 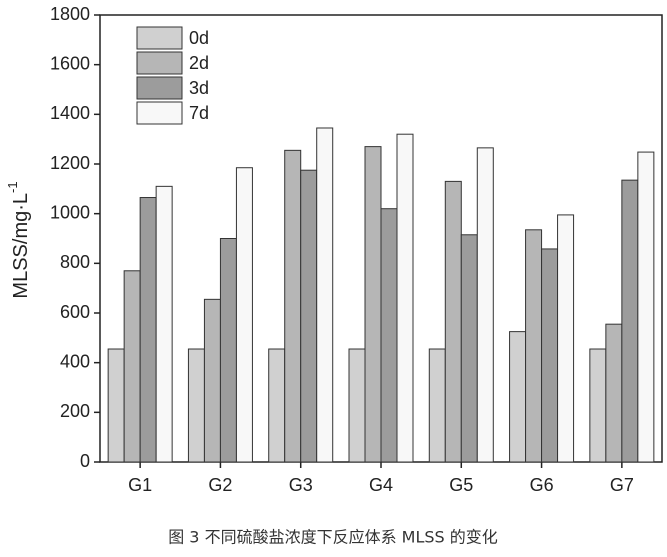 What do you see at coordinates (70, 63) in the screenshot?
I see `y-tick-label: 1600` at bounding box center [70, 63].